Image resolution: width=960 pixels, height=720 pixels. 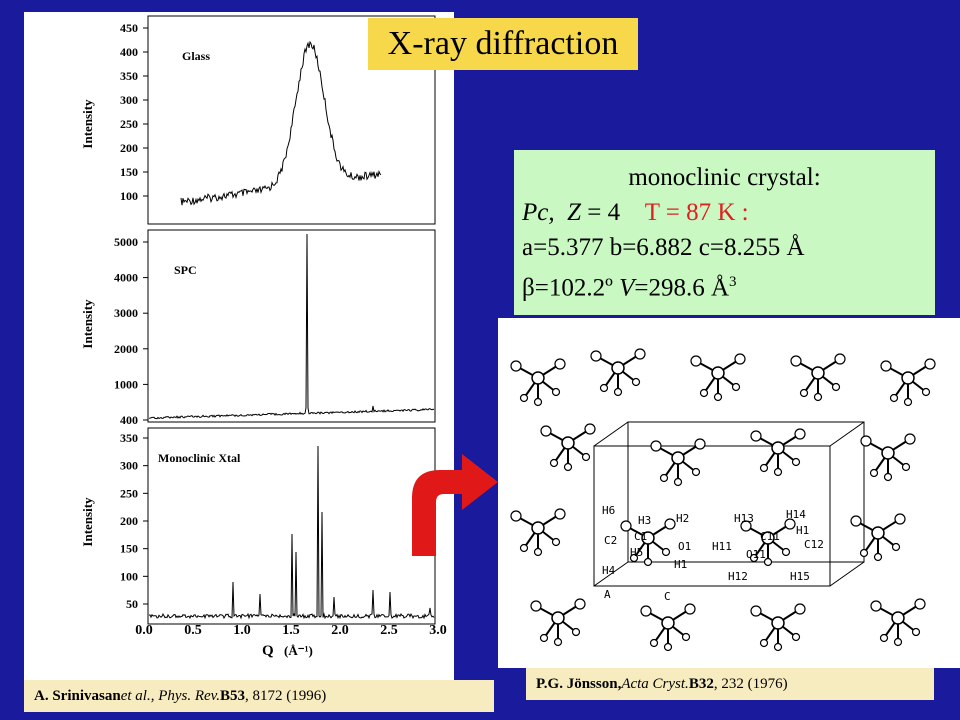 What do you see at coordinates (610, 540) in the screenshot?
I see `atom-label: C2` at bounding box center [610, 540].